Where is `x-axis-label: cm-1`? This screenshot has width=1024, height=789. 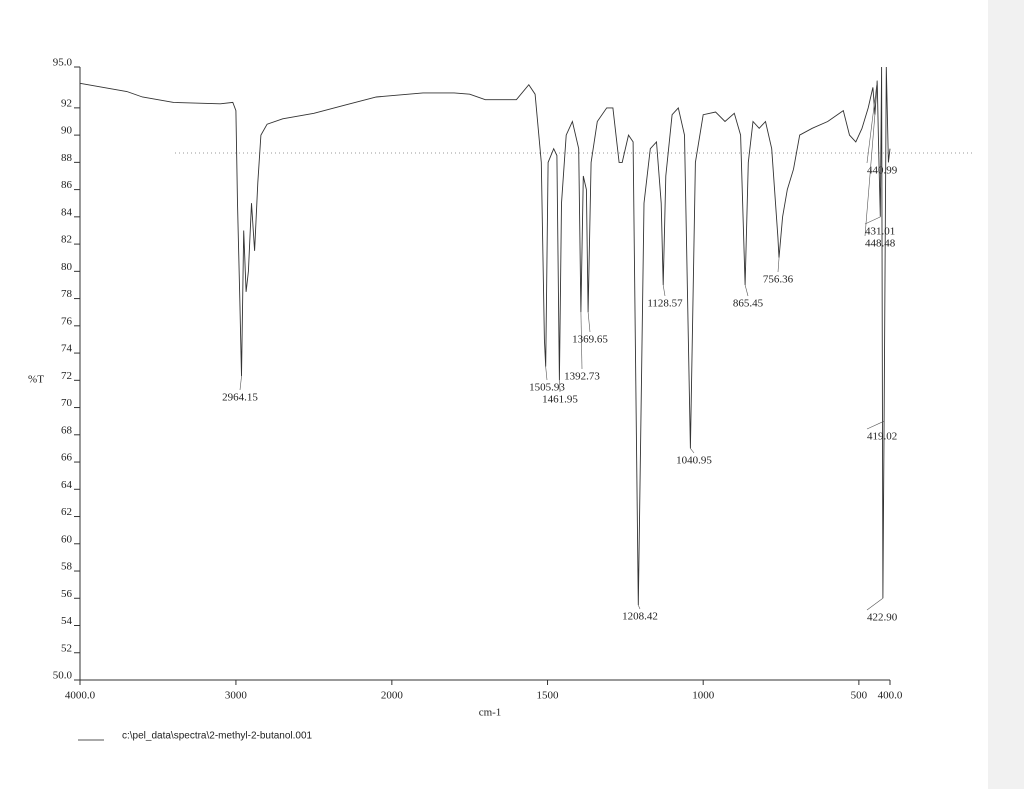 x-axis-label: cm-1 is located at coordinates (490, 713).